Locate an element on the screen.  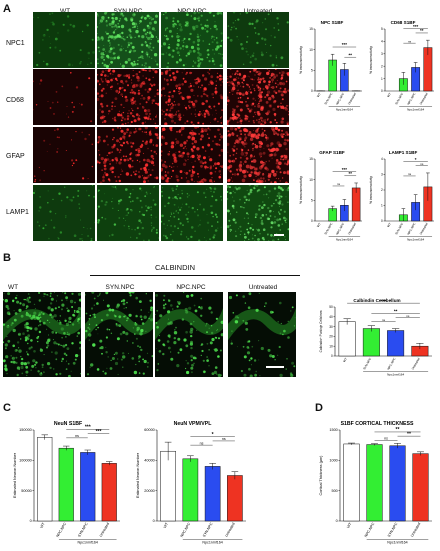
micrograph-npc1-untreated is located at coordinates (258, 40).